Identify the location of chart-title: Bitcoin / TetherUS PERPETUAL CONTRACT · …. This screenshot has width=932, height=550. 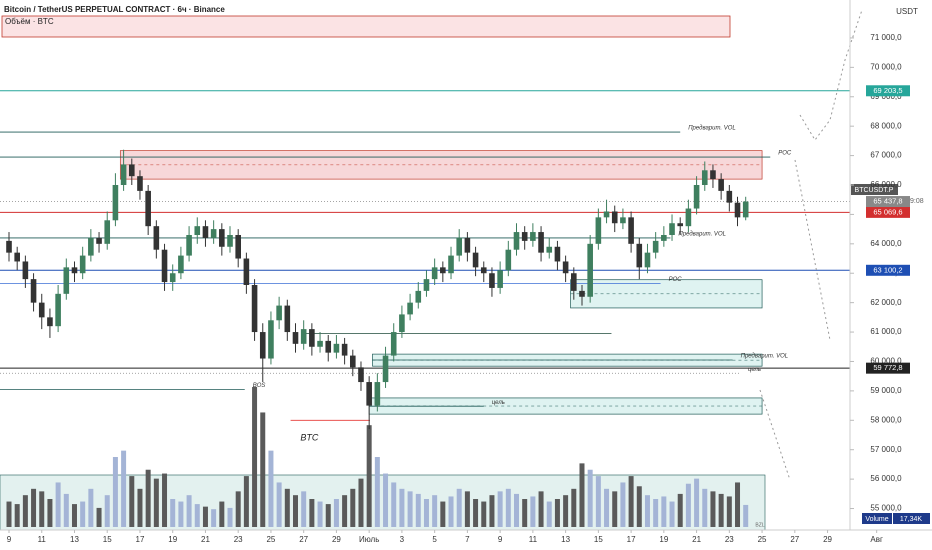
(114, 9).